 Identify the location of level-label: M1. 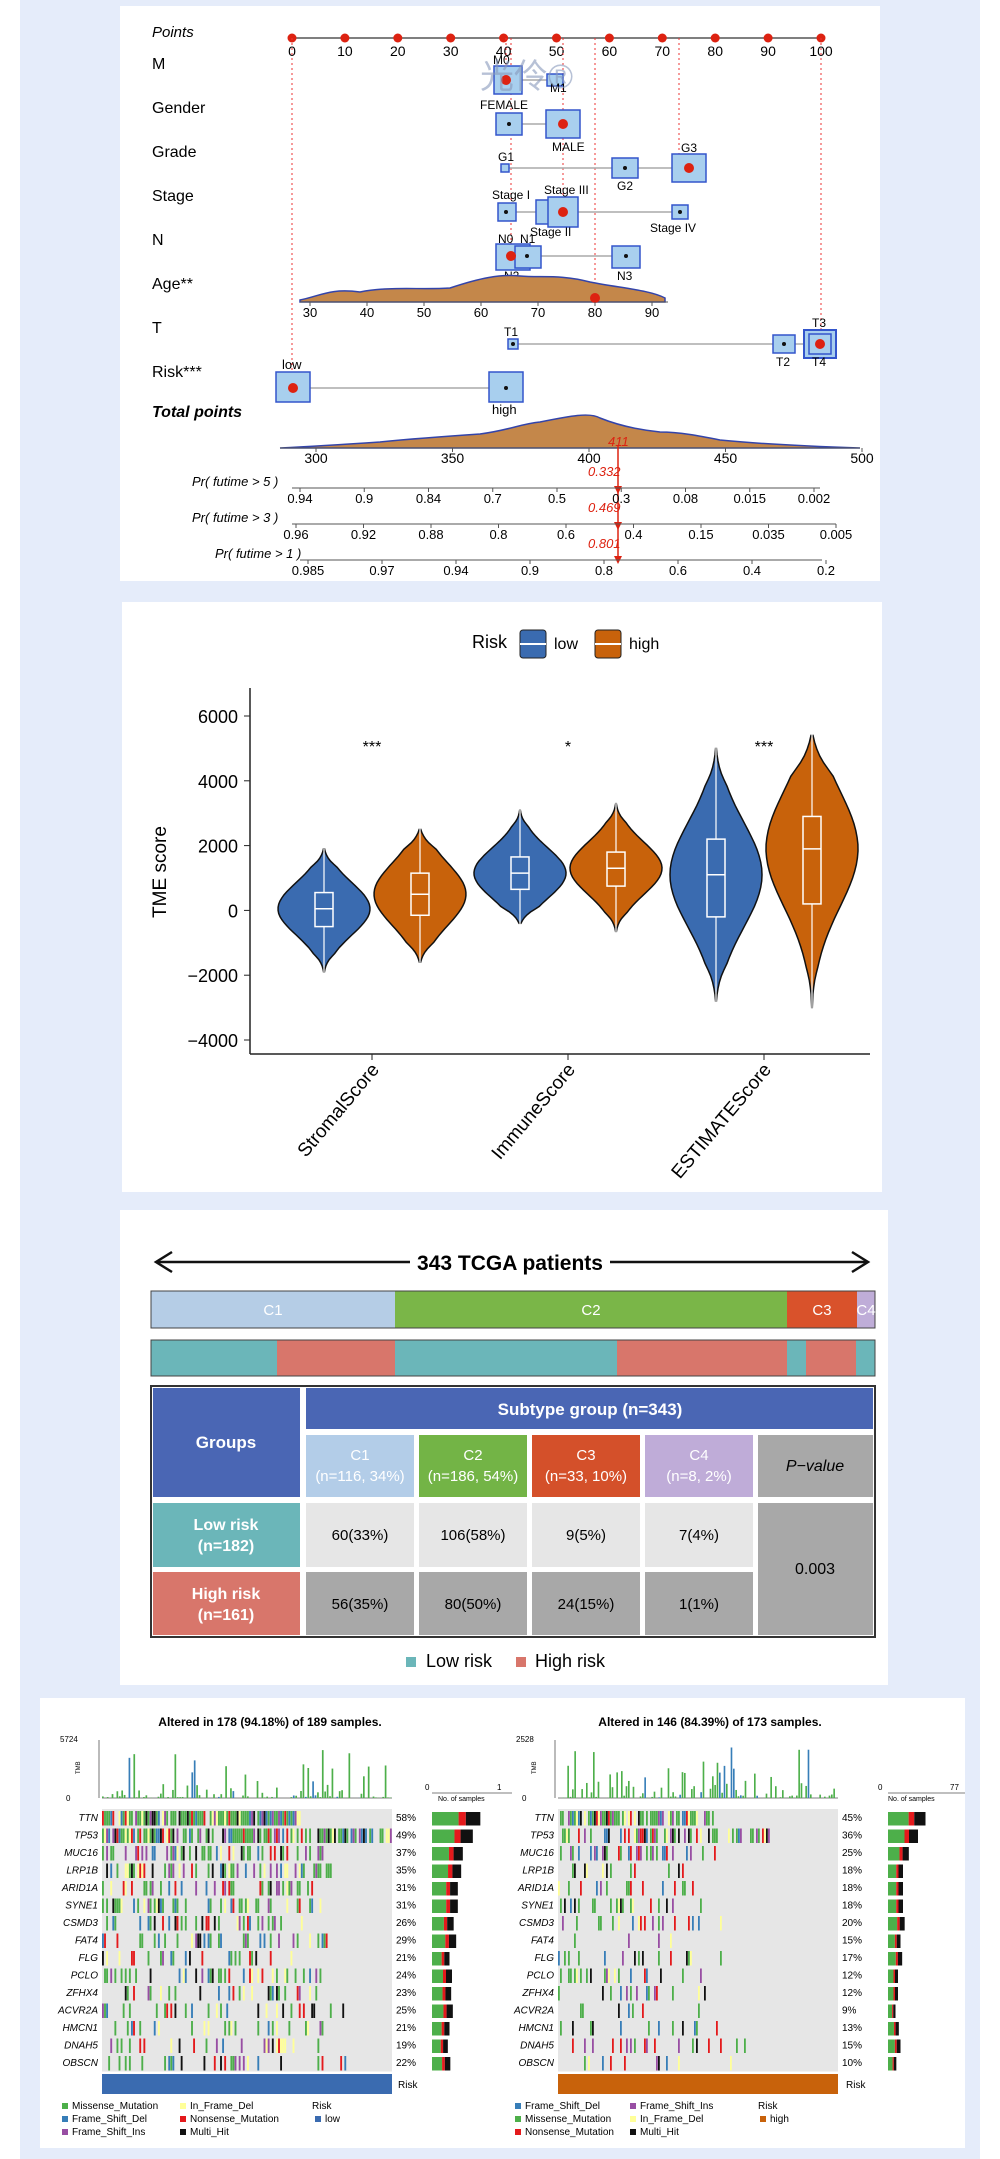
(558, 88).